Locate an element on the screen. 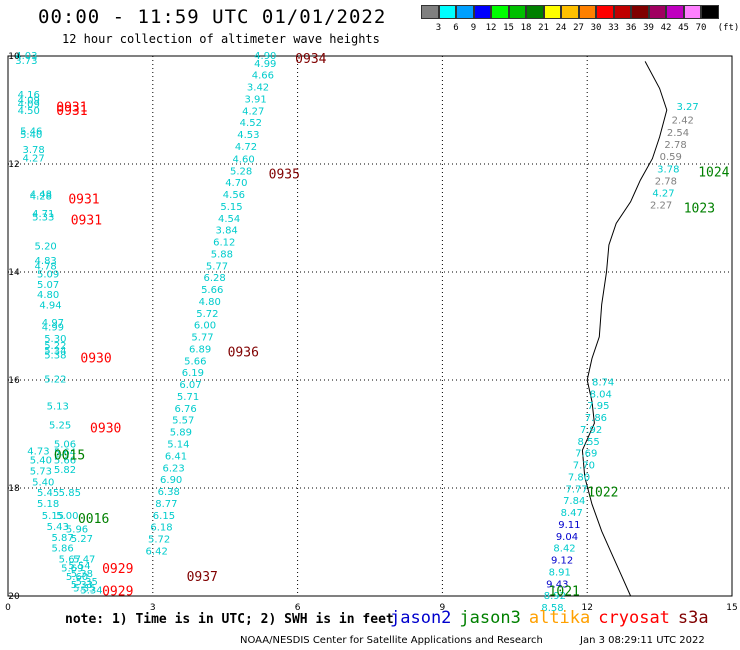 The height and width of the screenshot is (650, 740). wave-height-value: 6.89 is located at coordinates (200, 349).